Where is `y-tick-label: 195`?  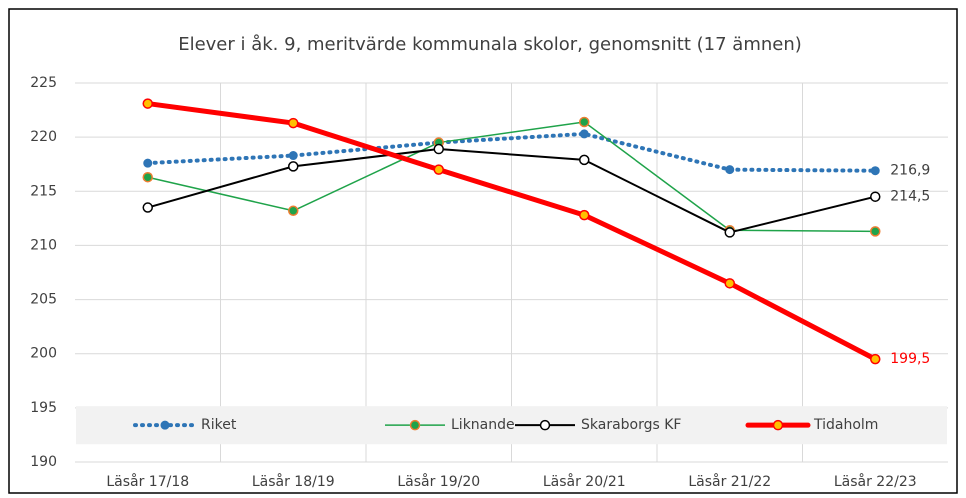 y-tick-label: 195 is located at coordinates (43, 408).